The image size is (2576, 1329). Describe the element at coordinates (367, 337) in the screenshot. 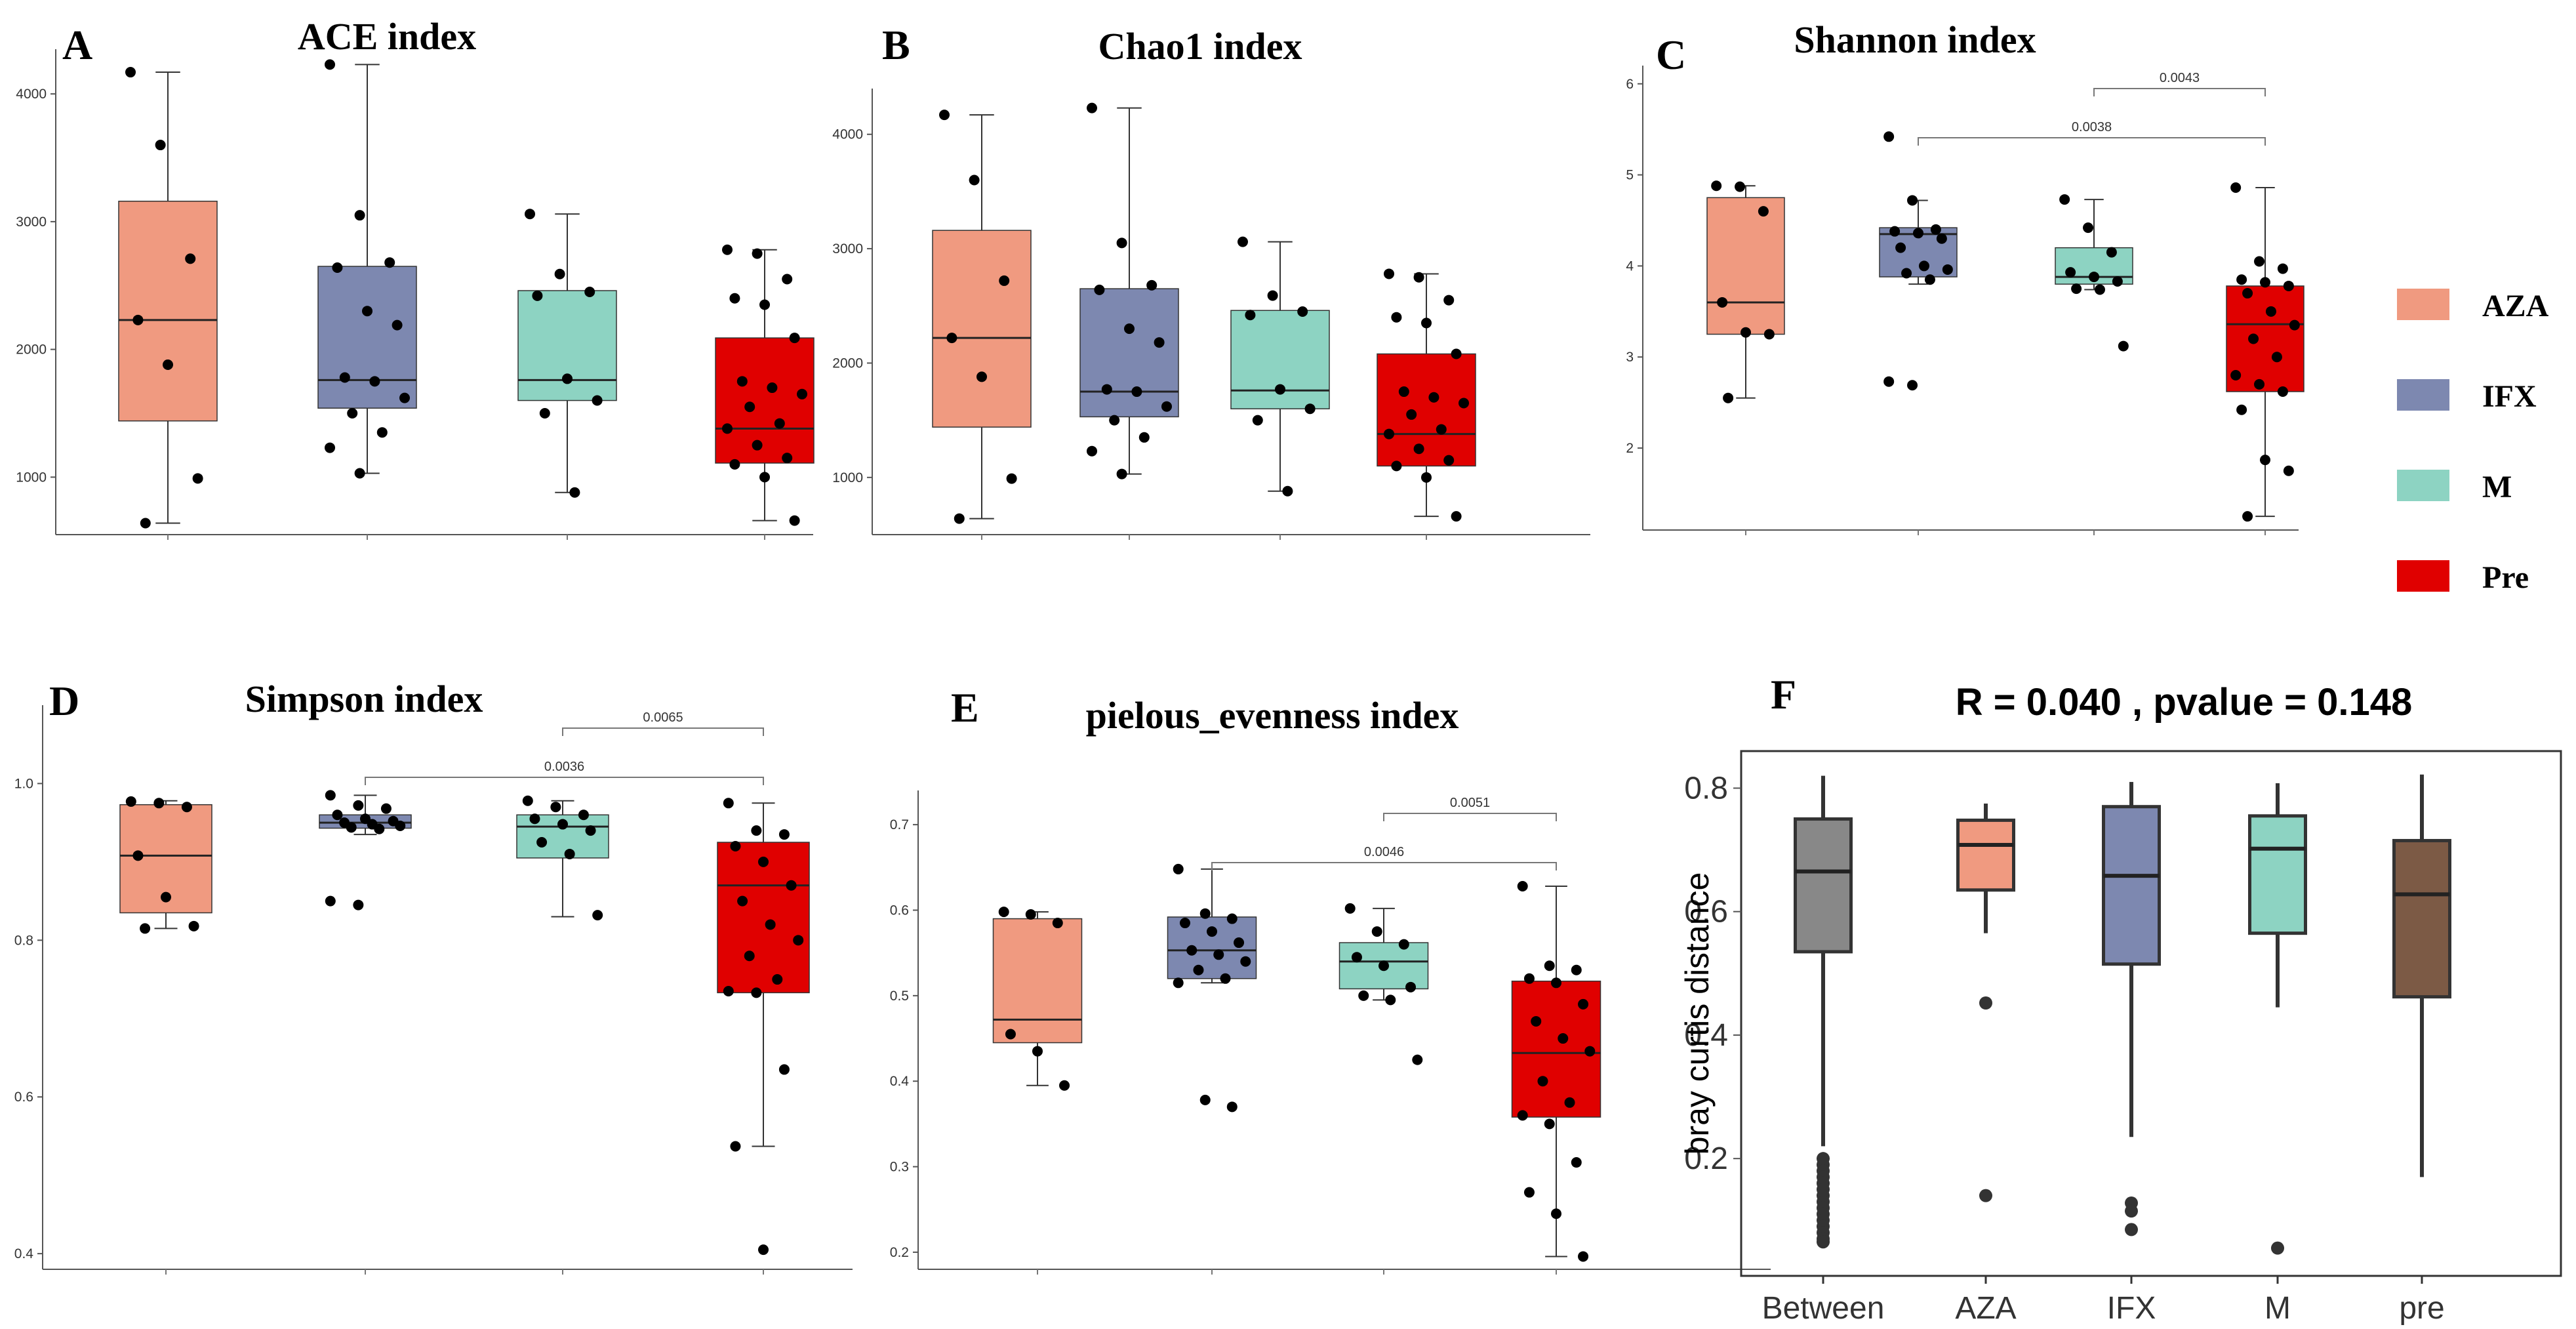

I see `box-ifx` at that location.